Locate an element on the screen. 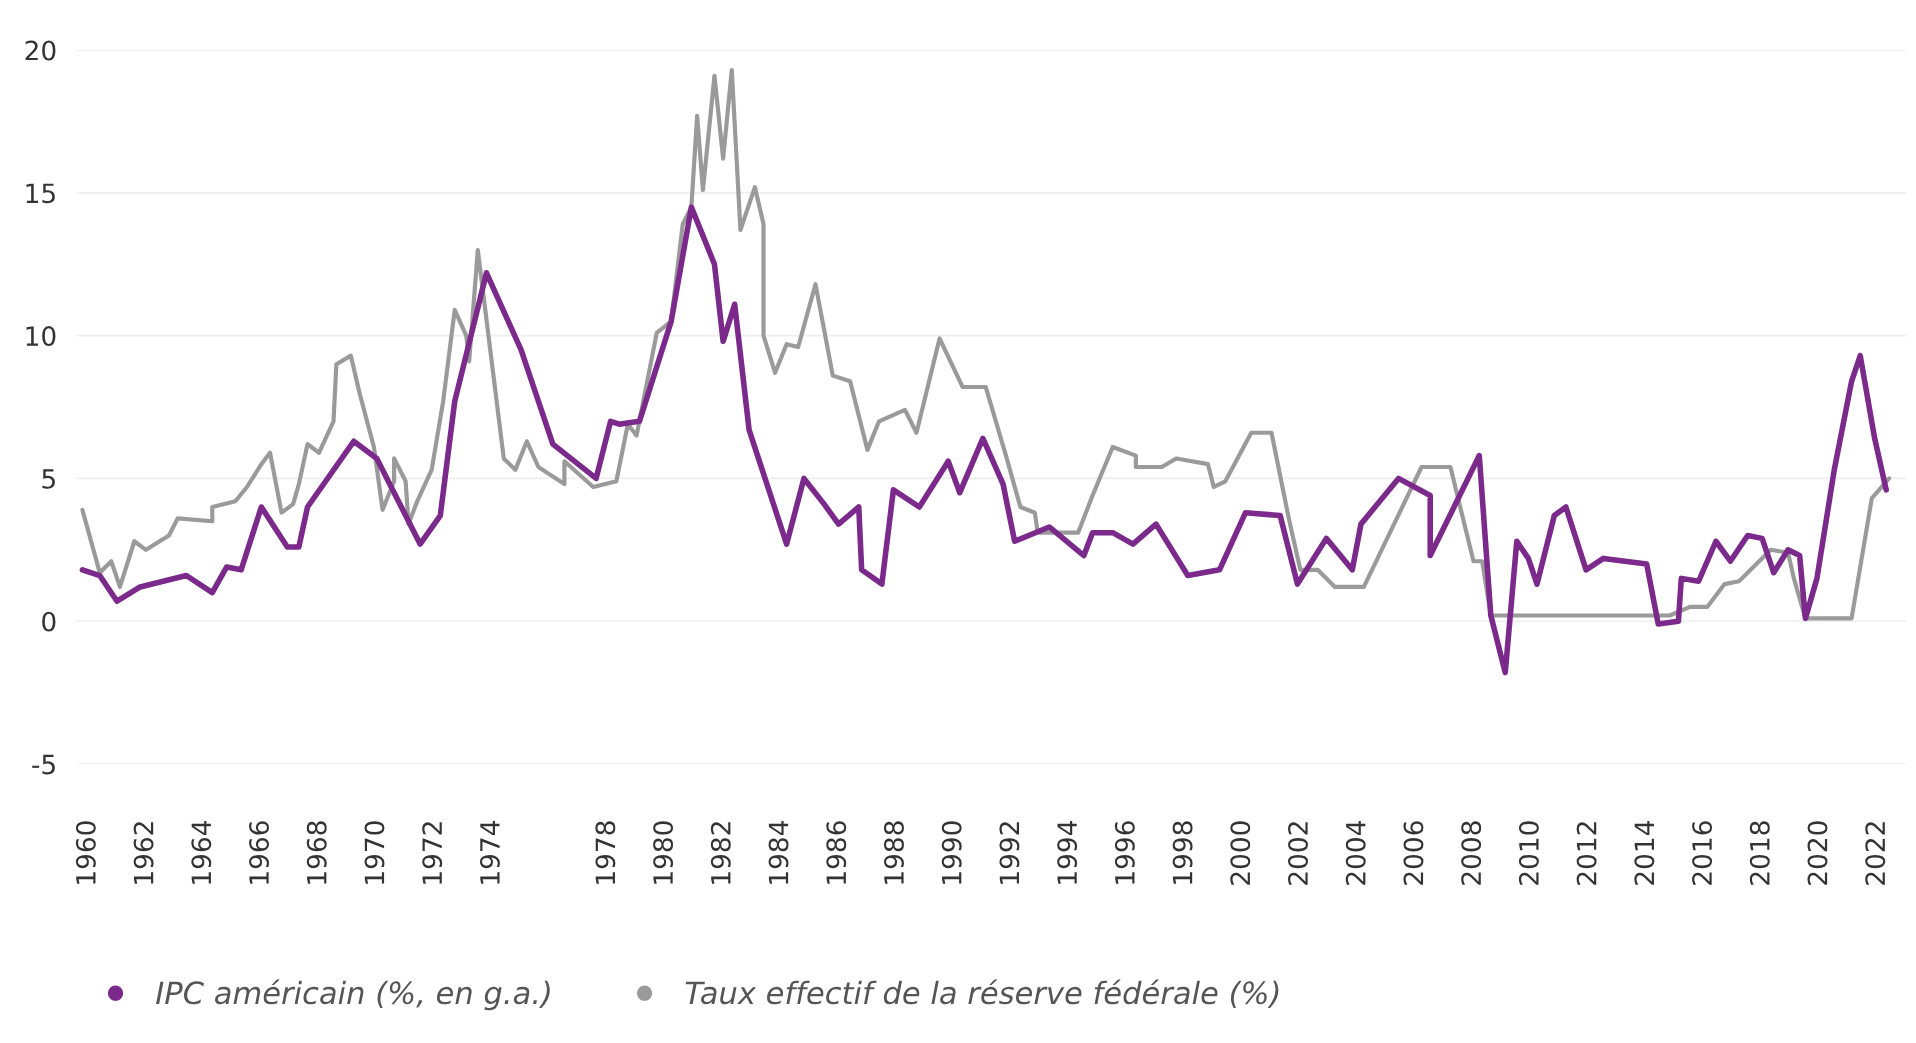 This screenshot has height=1043, width=1916. legend-label: Taux effectif de la réserve fédérale (%) is located at coordinates (982, 993).